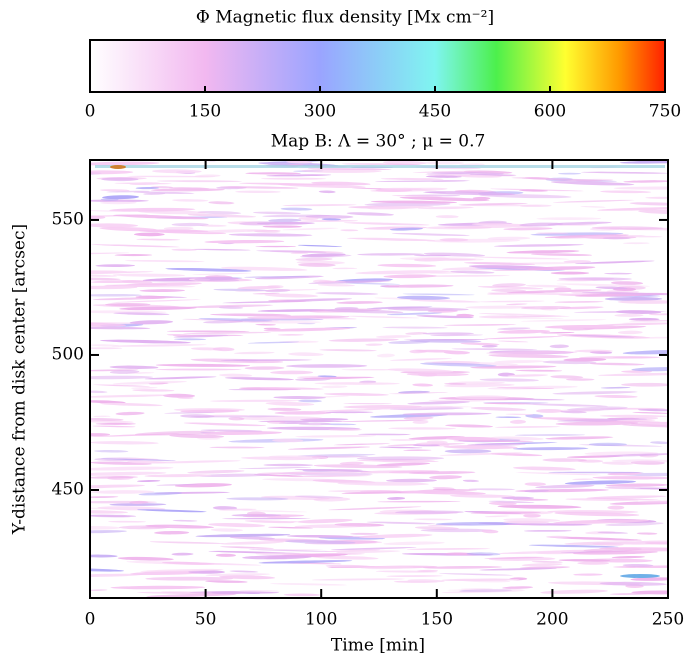 This screenshot has height=657, width=689. Describe the element at coordinates (345, 18) in the screenshot. I see `colorbar-title: Φ Magnetic flux density [Mx cm⁻²]` at that location.